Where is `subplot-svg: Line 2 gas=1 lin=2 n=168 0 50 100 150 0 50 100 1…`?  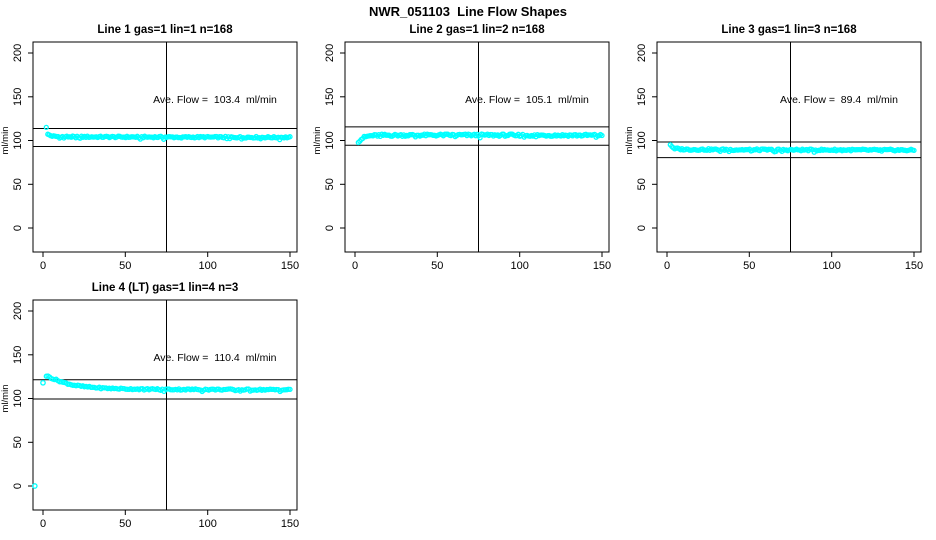 subplot-svg: Line 2 gas=1 lin=2 n=168 0 50 100 150 0 50 100 1… is located at coordinates (461, 148).